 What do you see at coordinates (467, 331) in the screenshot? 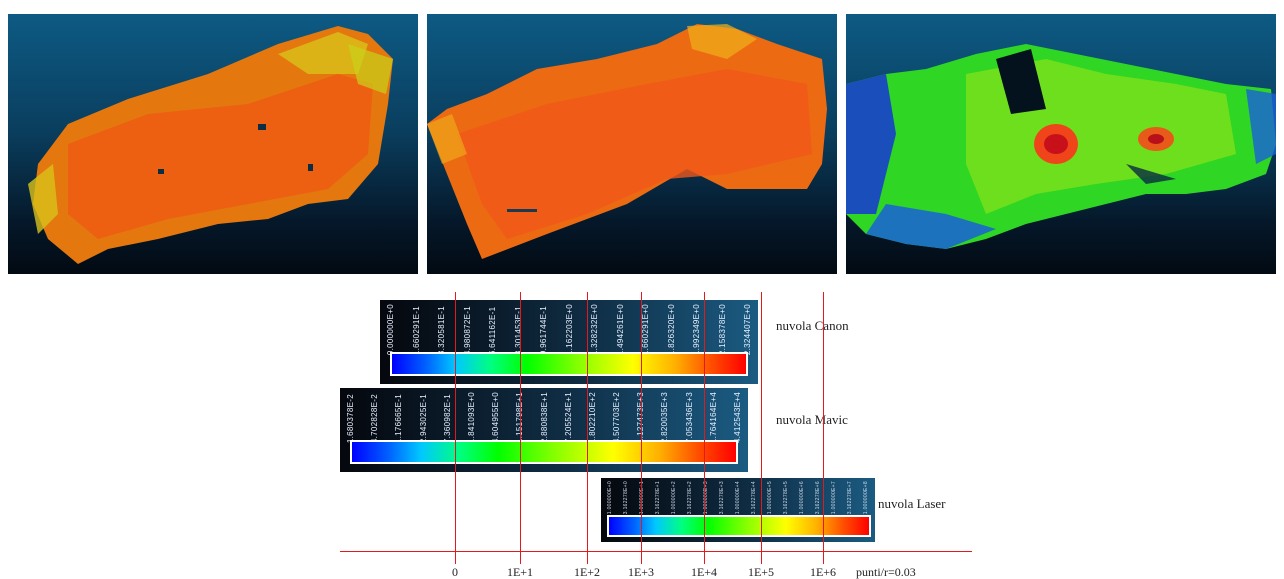
I see `scale-tick: 4.980872E-1` at bounding box center [467, 331].